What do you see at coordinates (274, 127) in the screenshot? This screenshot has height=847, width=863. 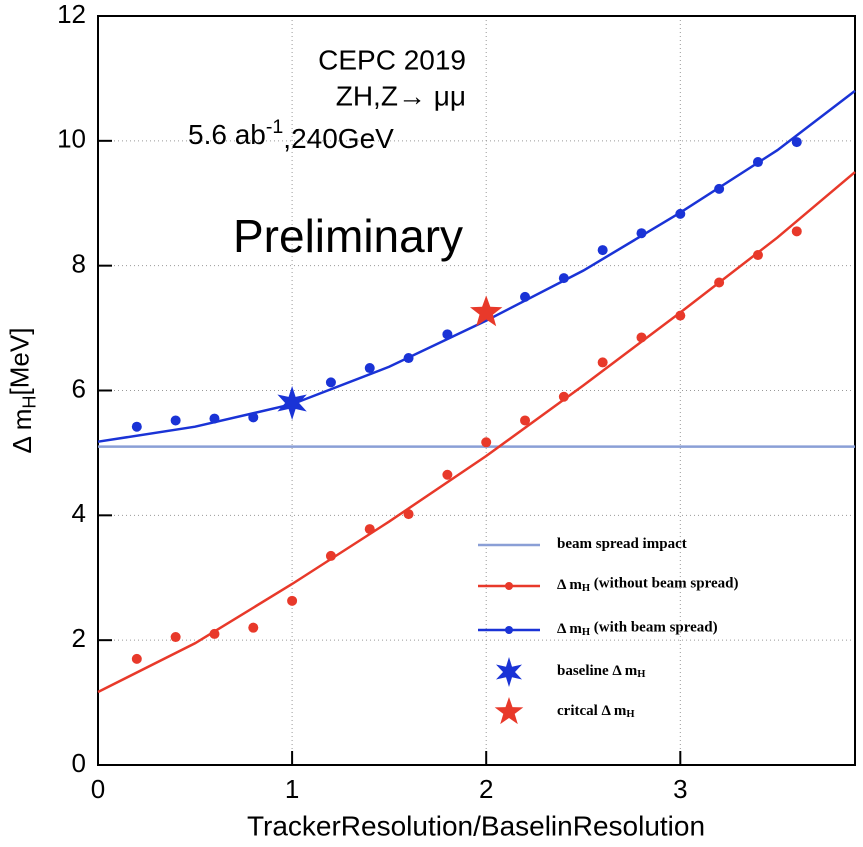 I see `annotation-part: -1` at bounding box center [274, 127].